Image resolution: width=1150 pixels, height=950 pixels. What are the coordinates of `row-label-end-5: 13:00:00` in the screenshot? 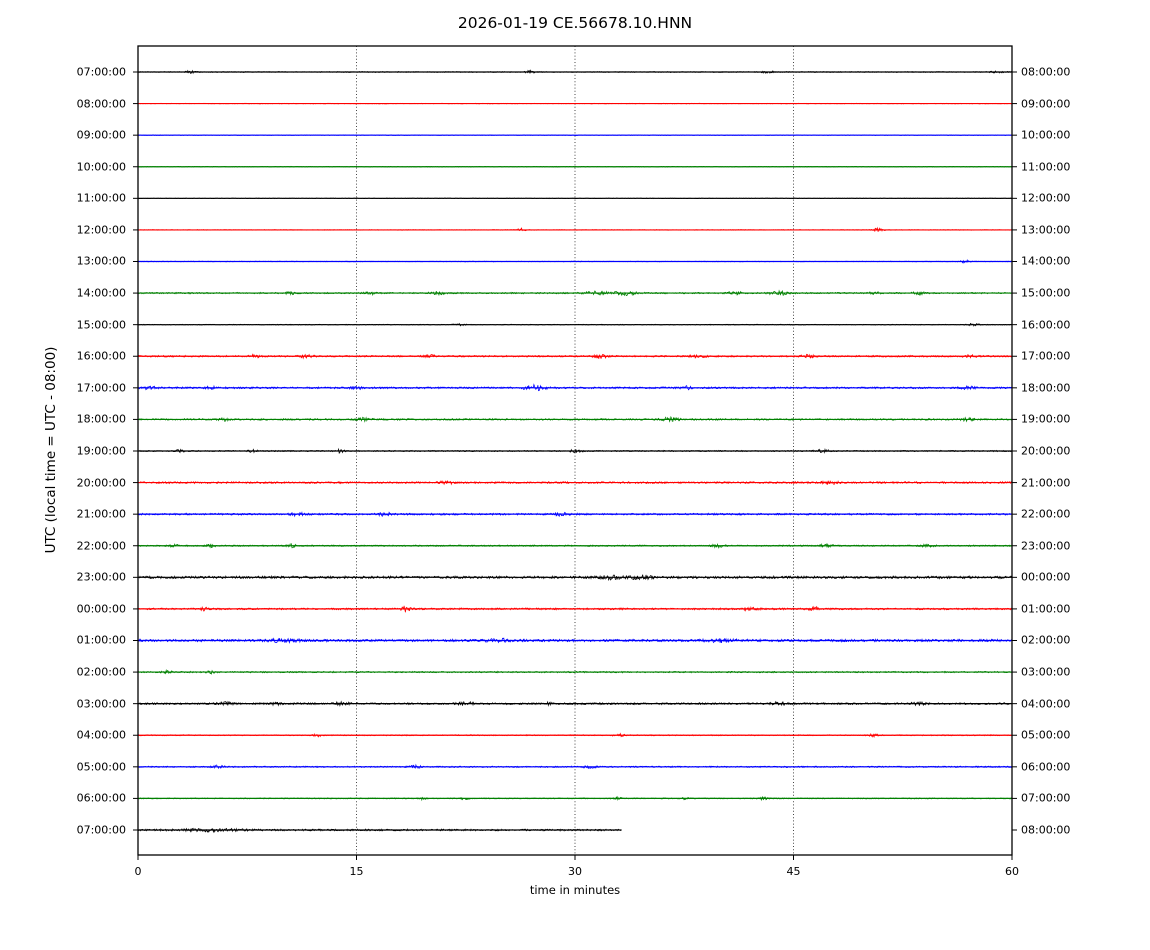 It's located at (1046, 230).